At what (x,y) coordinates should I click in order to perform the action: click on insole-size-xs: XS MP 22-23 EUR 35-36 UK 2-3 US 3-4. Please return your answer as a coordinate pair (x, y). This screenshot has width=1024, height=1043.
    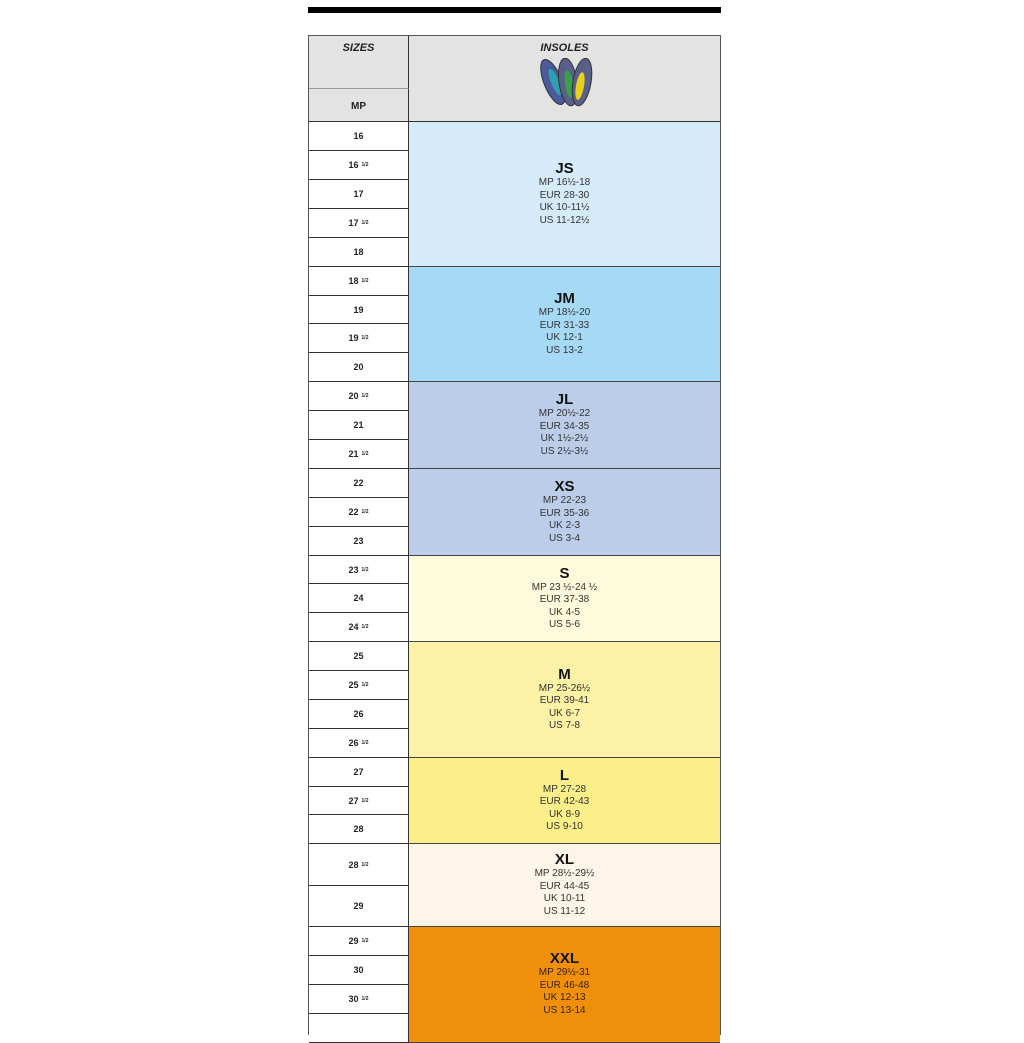
    Looking at the image, I should click on (564, 512).